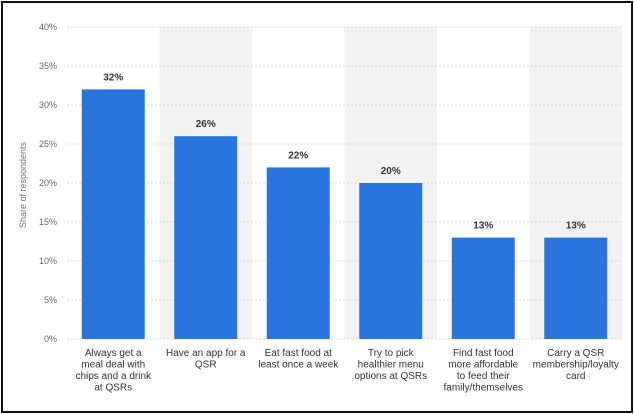  I want to click on y-tick-label: 5%, so click(50, 300).